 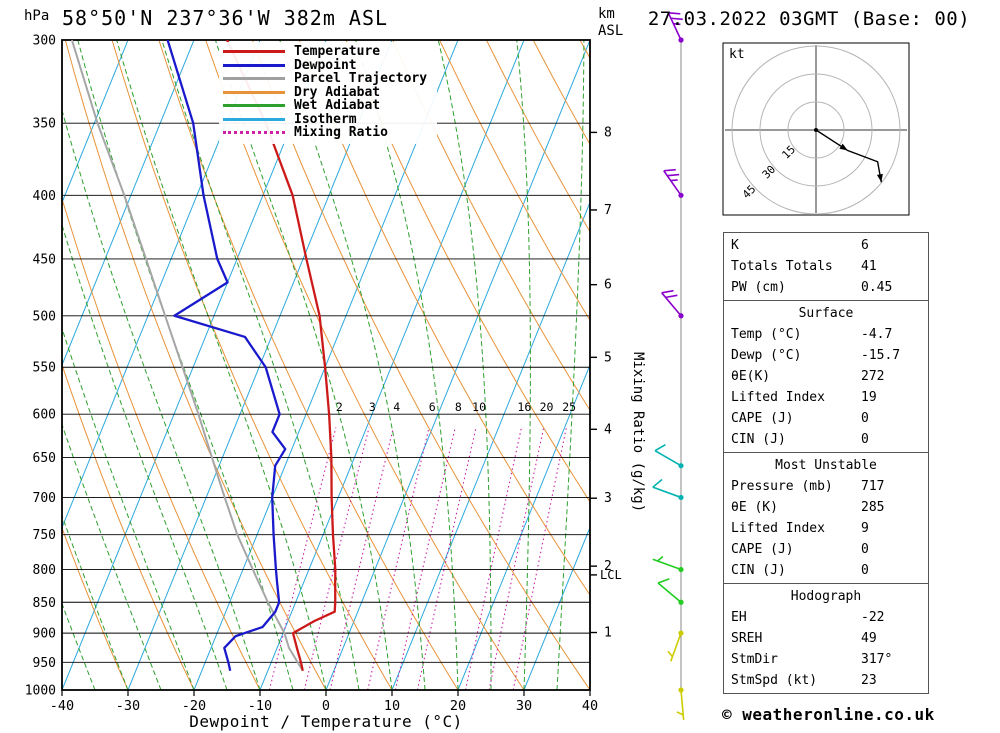 What do you see at coordinates (865, 528) in the screenshot?
I see `indices-table-row-value: 9` at bounding box center [865, 528].